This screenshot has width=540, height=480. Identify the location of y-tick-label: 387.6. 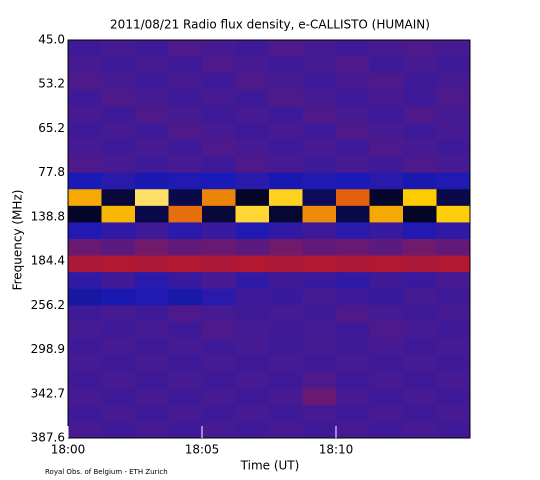
(48, 438).